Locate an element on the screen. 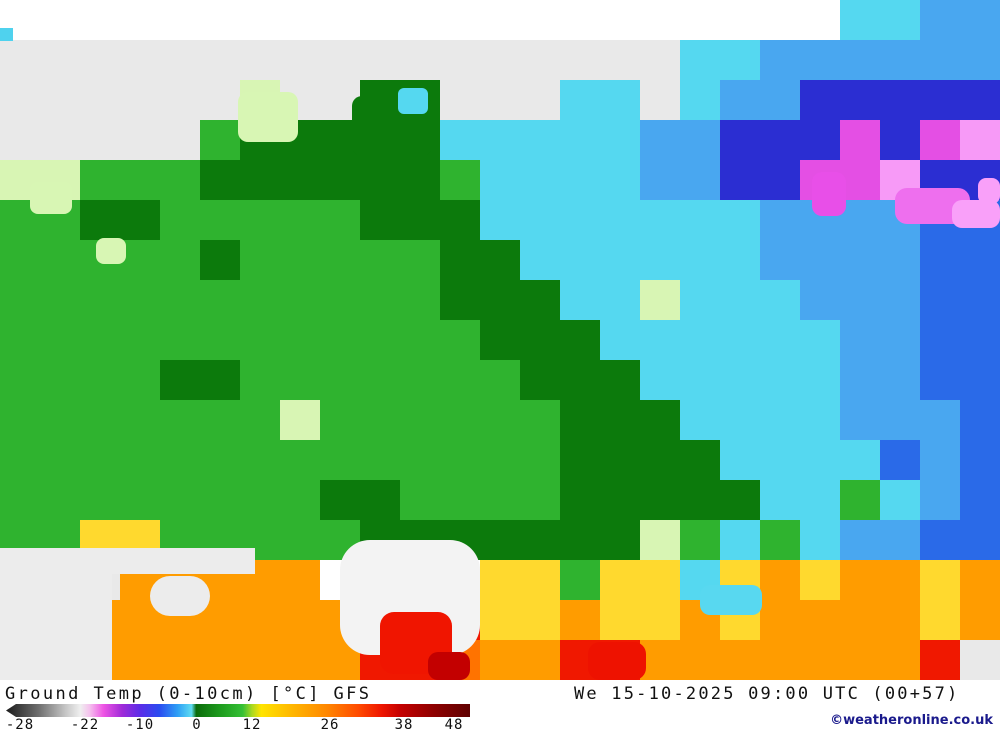 The width and height of the screenshot is (1000, 733). temperature-scale-ticks: -28 -22 -10 0 12 26 38 48 is located at coordinates (241, 725).